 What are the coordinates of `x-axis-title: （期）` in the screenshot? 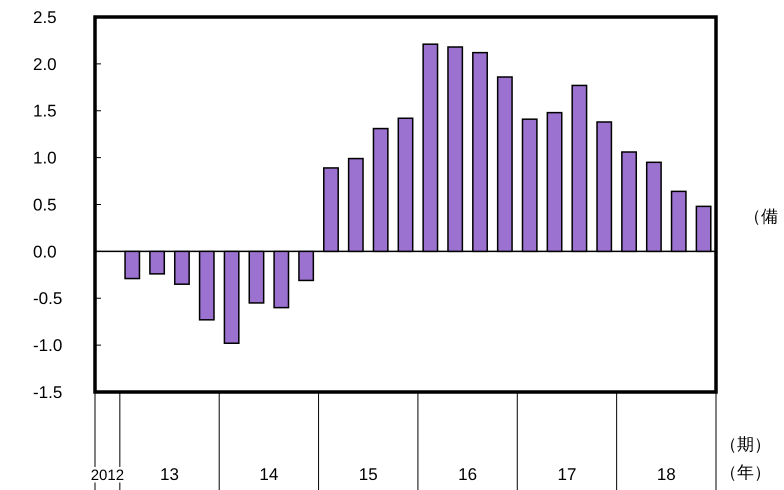 It's located at (745, 444).